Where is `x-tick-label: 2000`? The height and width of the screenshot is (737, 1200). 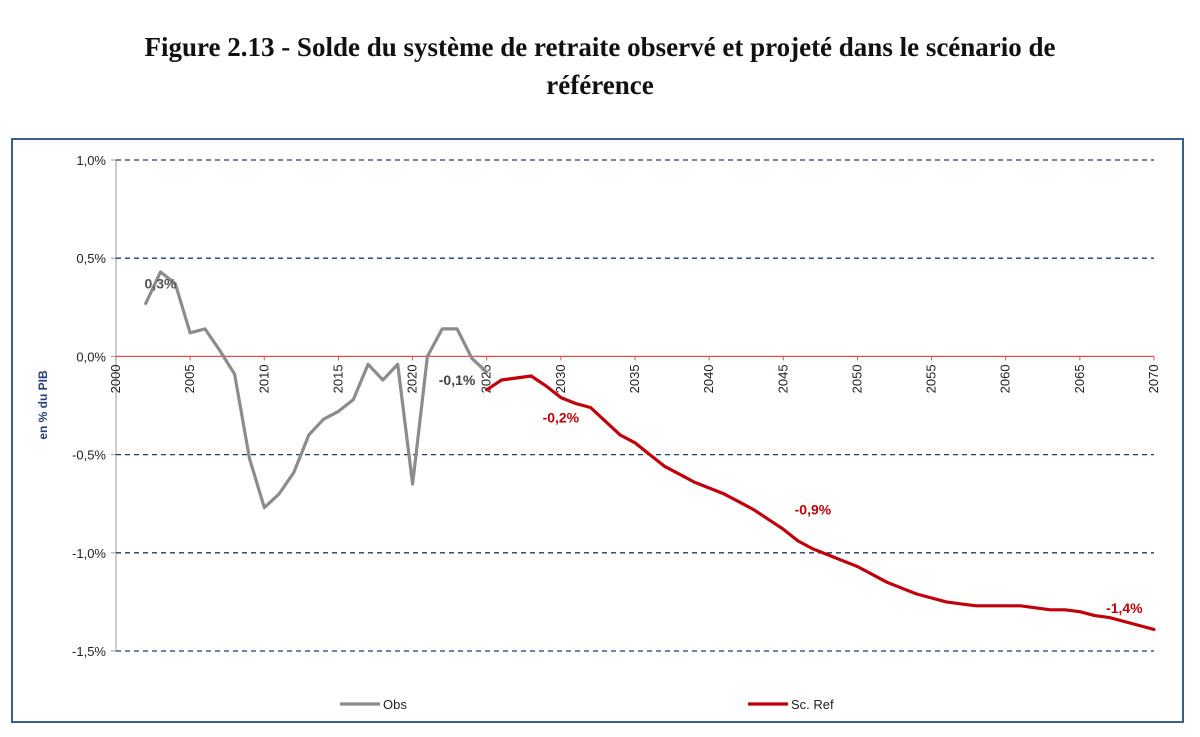 x-tick-label: 2000 is located at coordinates (115, 378).